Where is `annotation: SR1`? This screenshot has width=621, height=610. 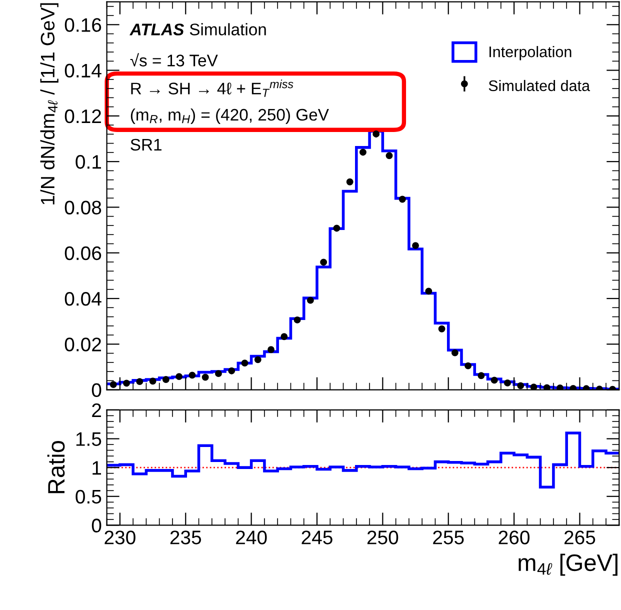 annotation: SR1 is located at coordinates (146, 144).